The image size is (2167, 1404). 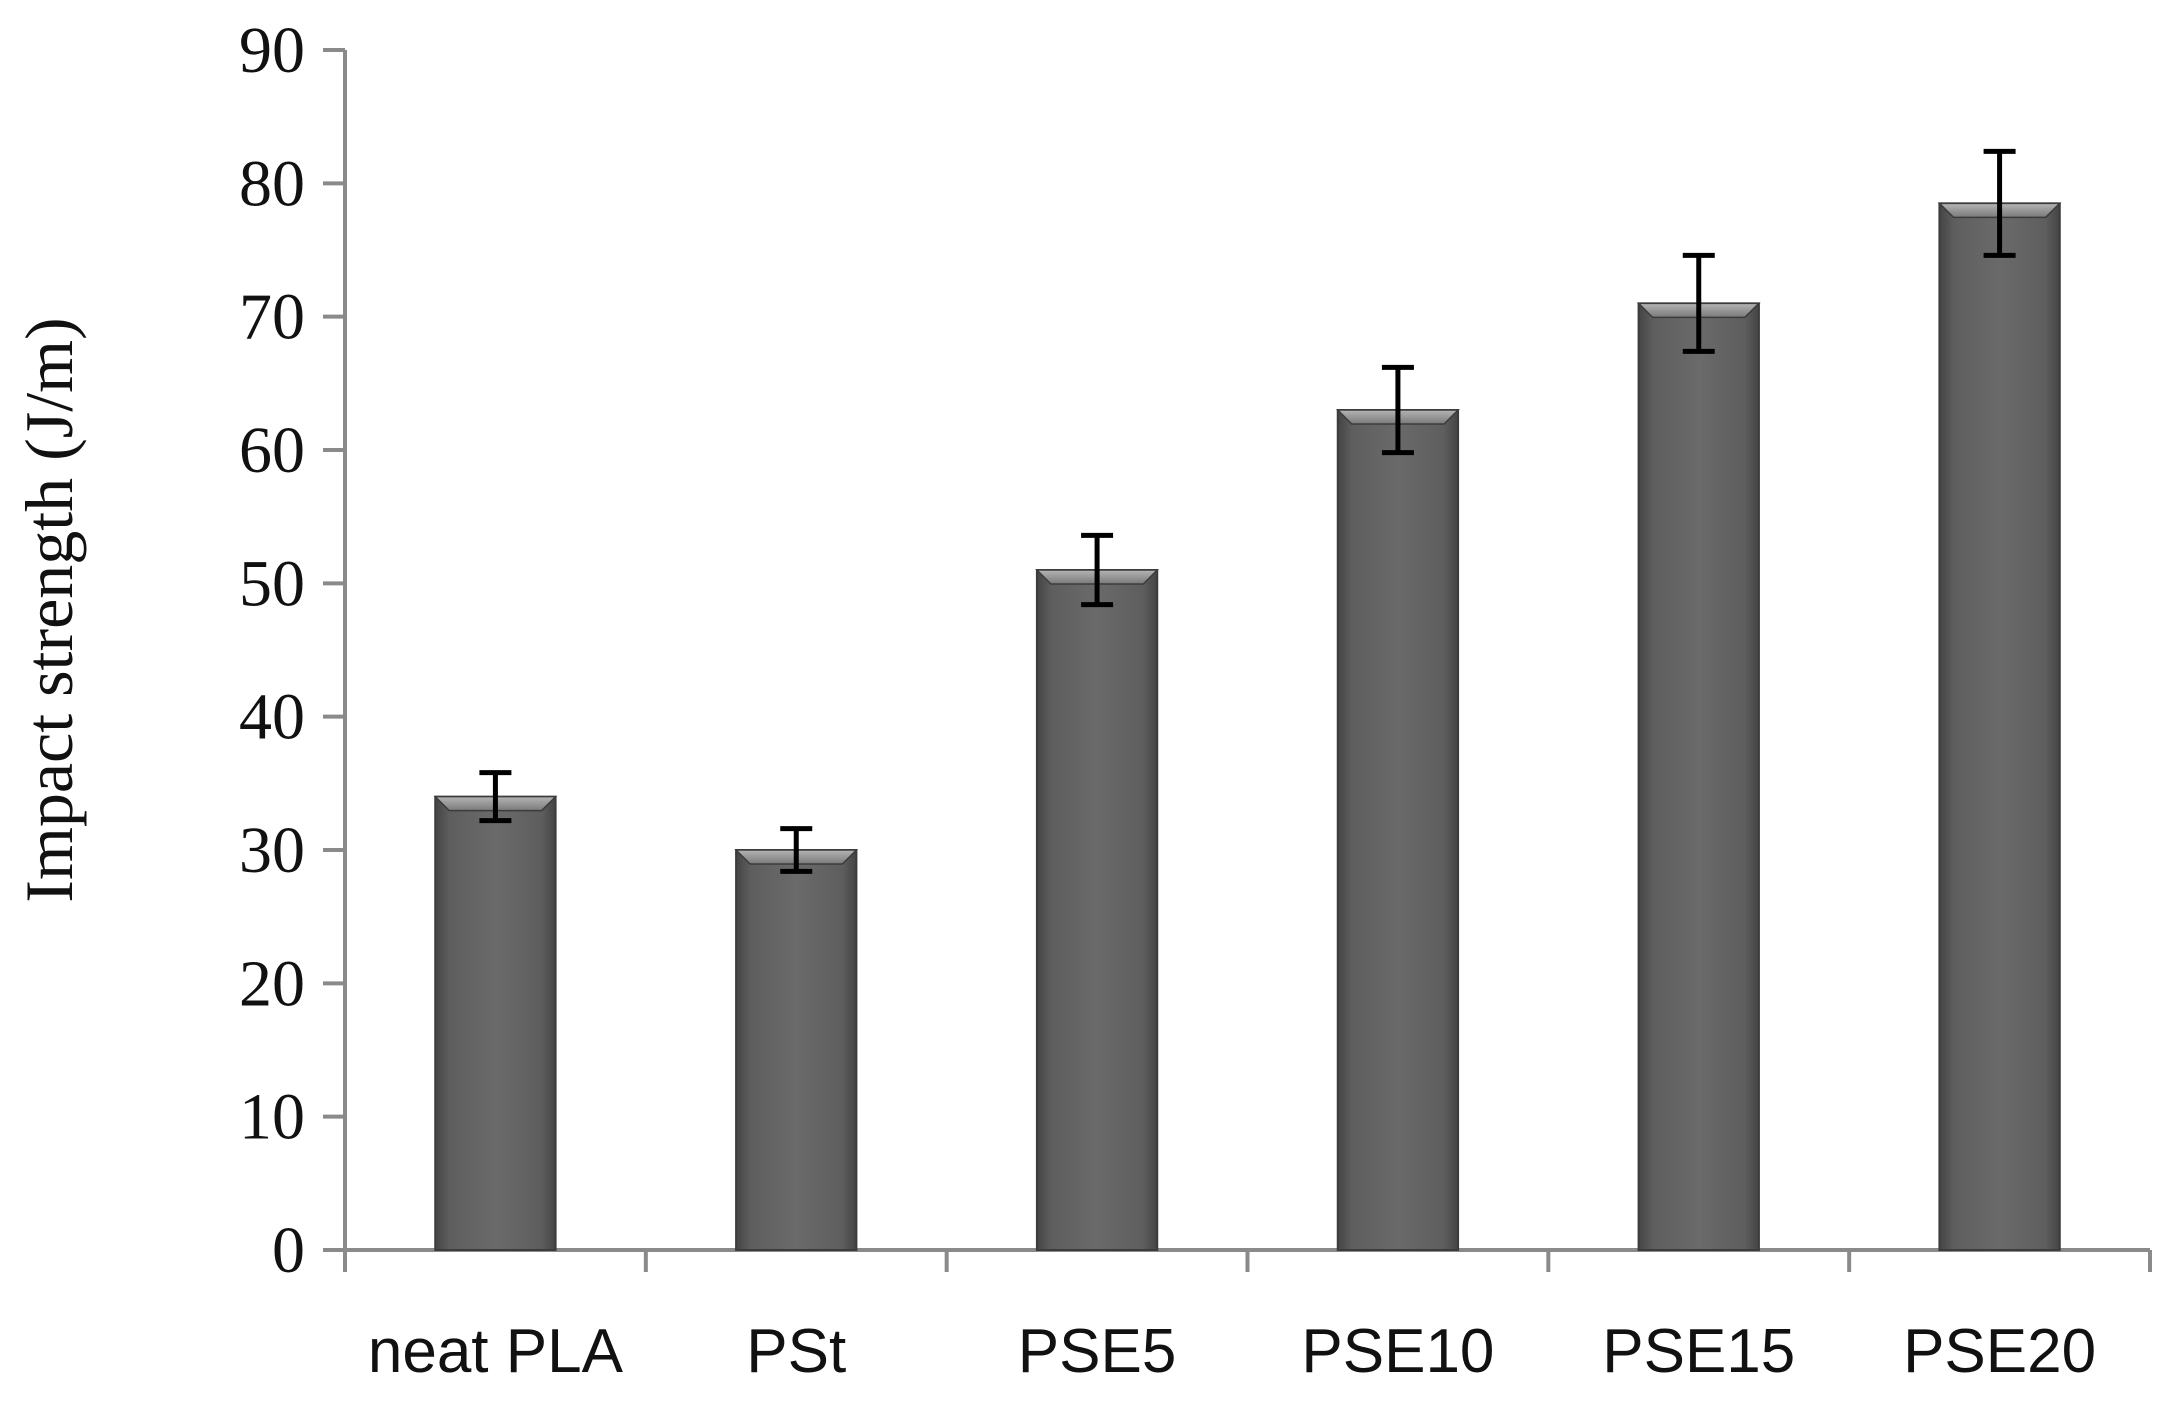 I want to click on y-tick-label: 90, so click(x=272, y=50).